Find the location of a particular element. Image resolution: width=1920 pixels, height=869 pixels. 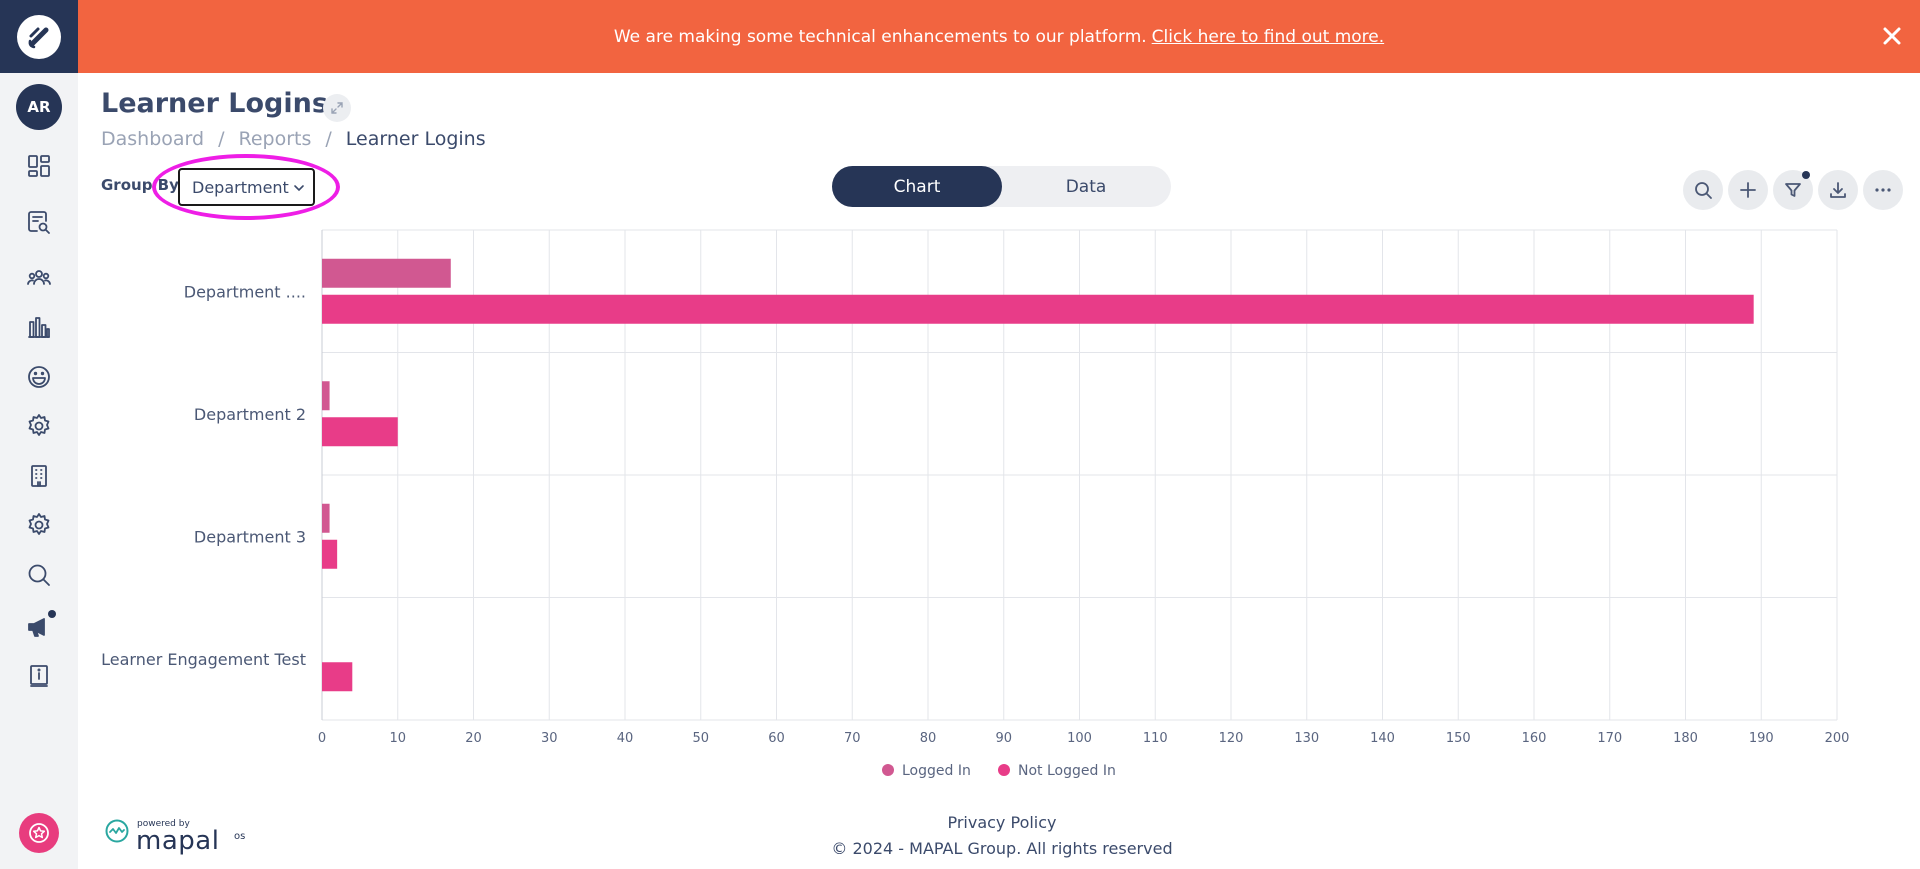

brand-suffix: os is located at coordinates (240, 836).